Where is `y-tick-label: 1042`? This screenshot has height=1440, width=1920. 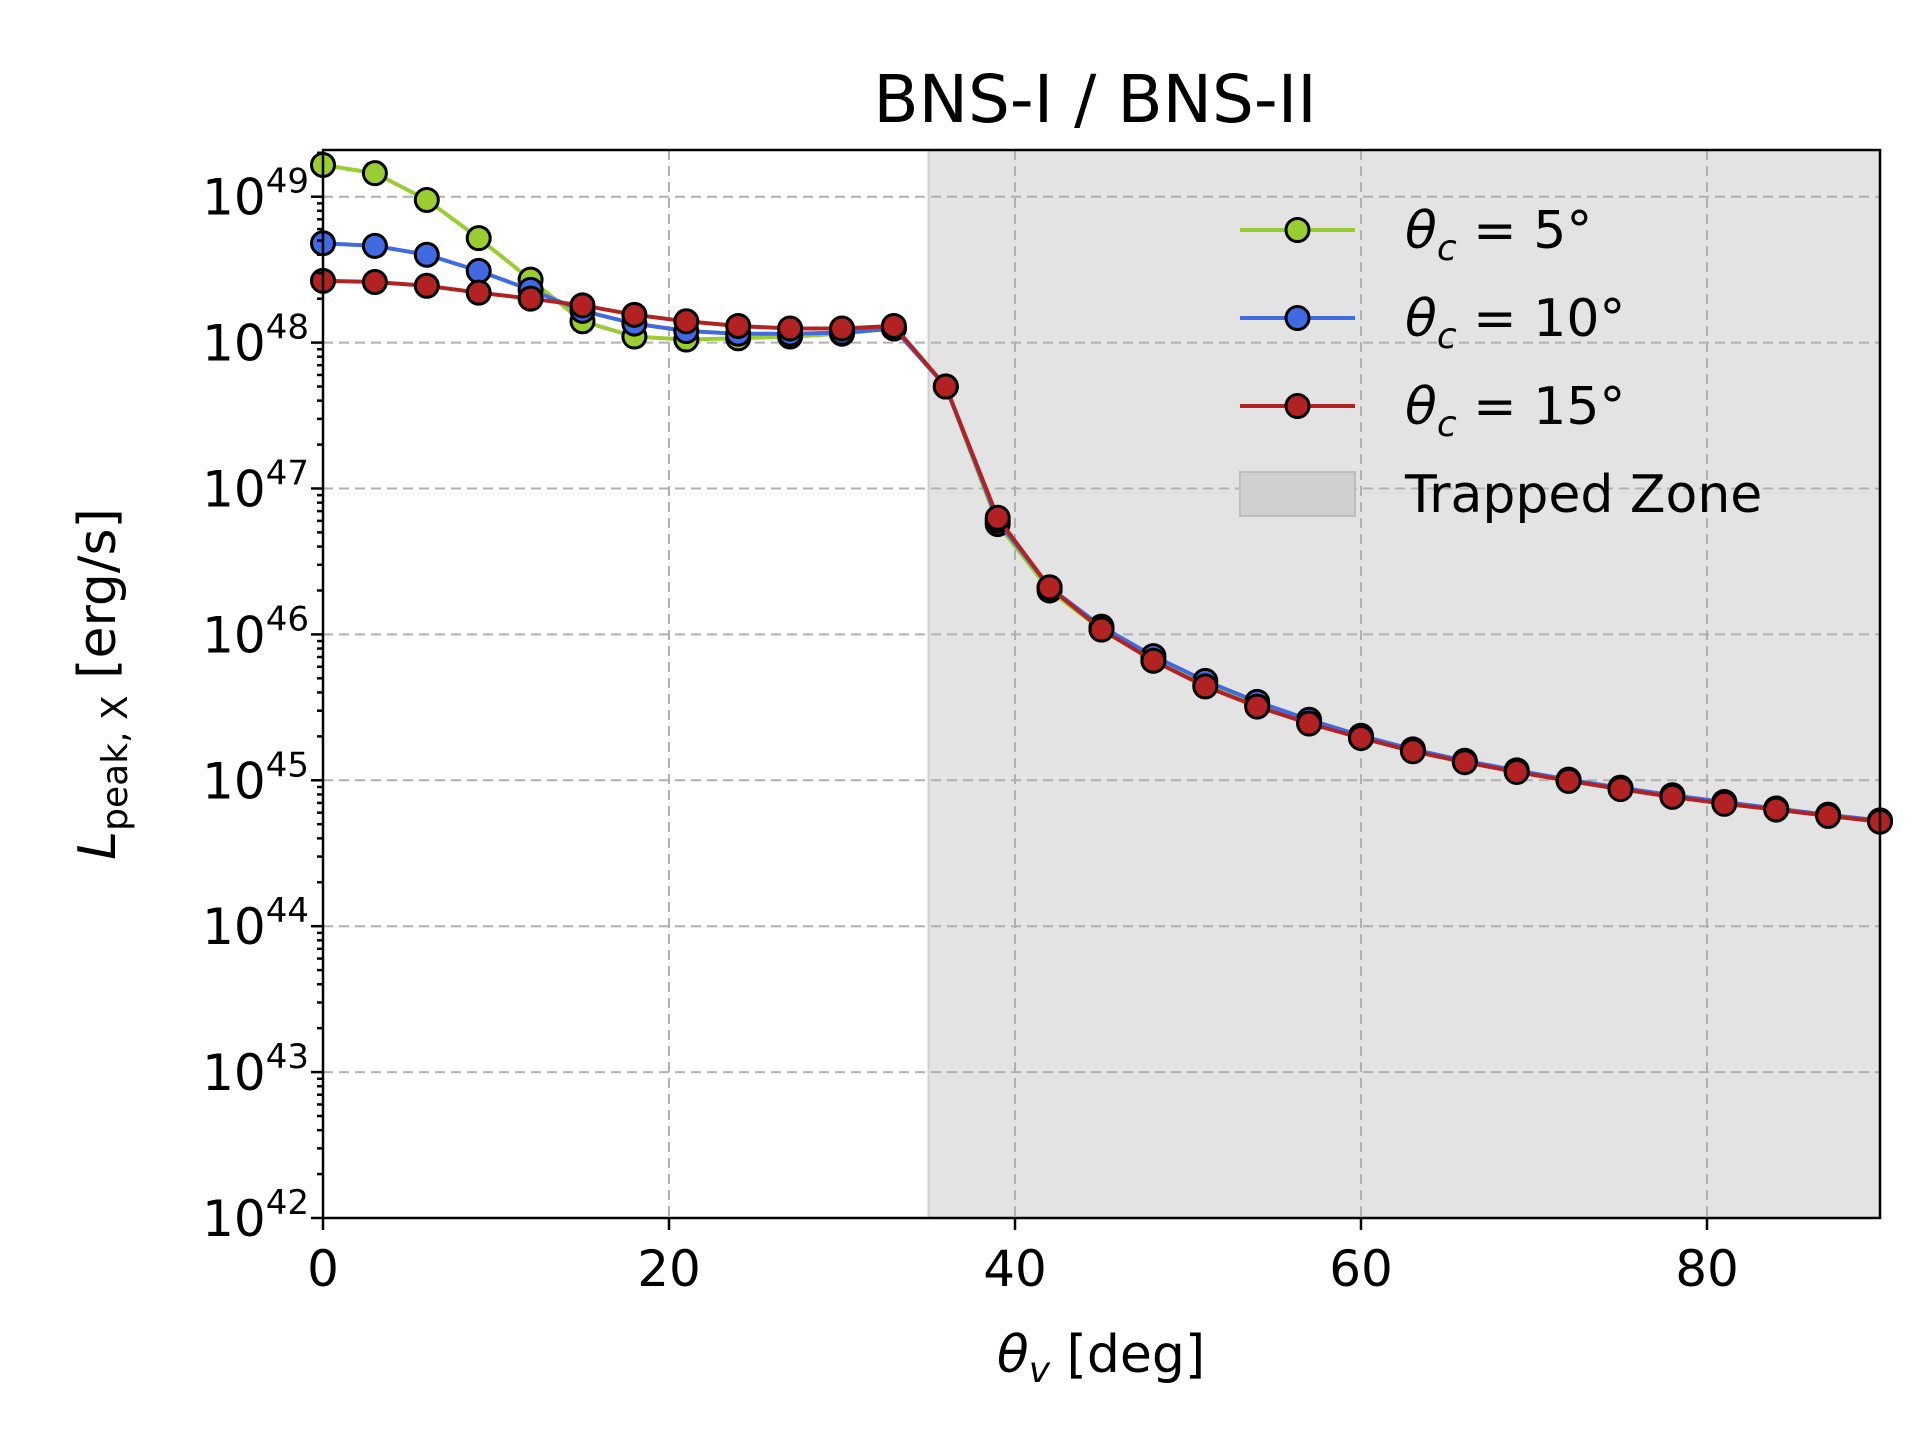
y-tick-label: 1042 is located at coordinates (255, 1215).